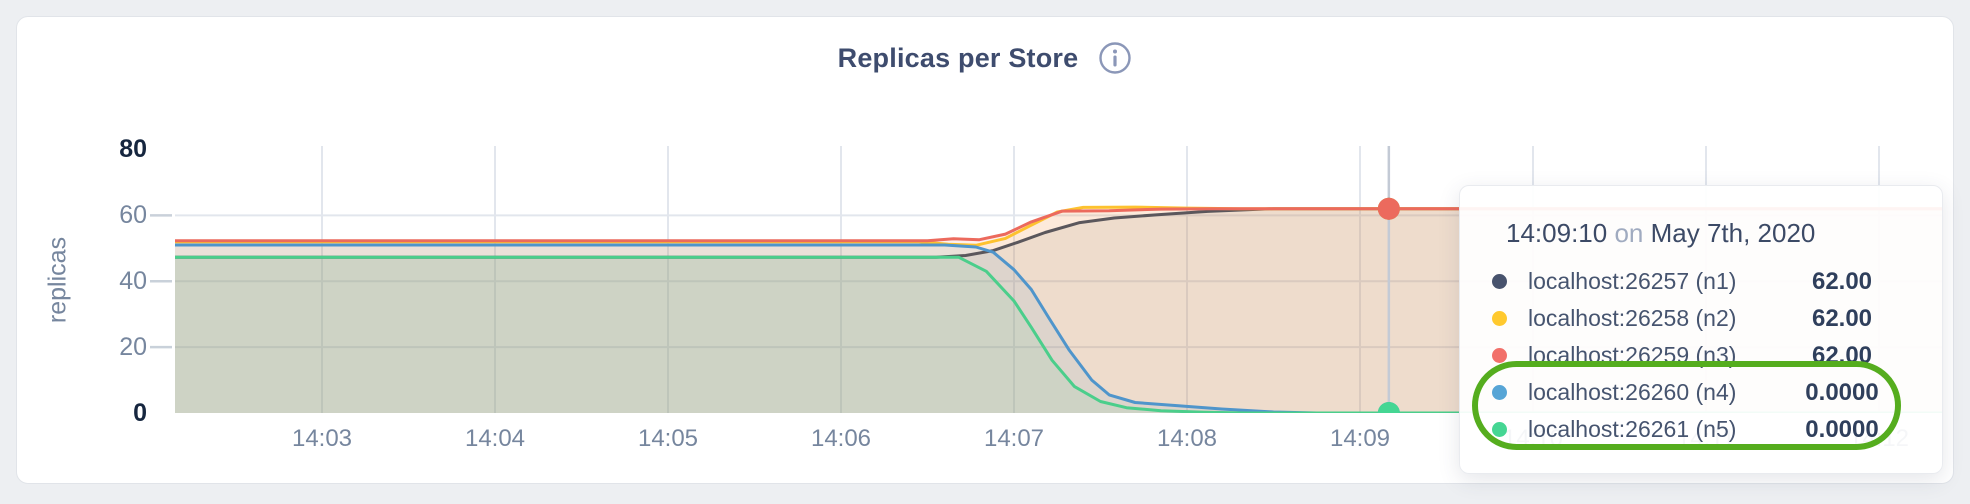 This screenshot has height=504, width=1970. Describe the element at coordinates (1632, 281) in the screenshot. I see `tooltip-series-label: localhost:26257 (n1)` at that location.